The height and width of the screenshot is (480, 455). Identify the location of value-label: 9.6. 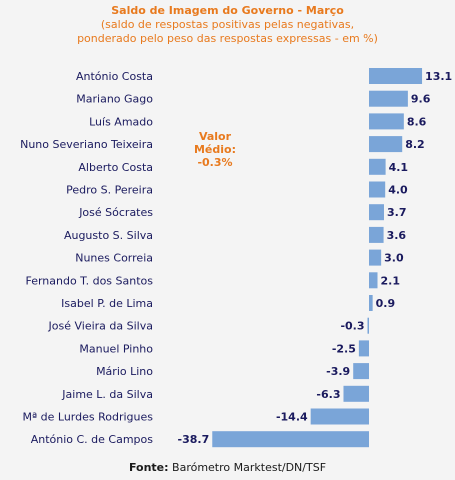
(421, 99).